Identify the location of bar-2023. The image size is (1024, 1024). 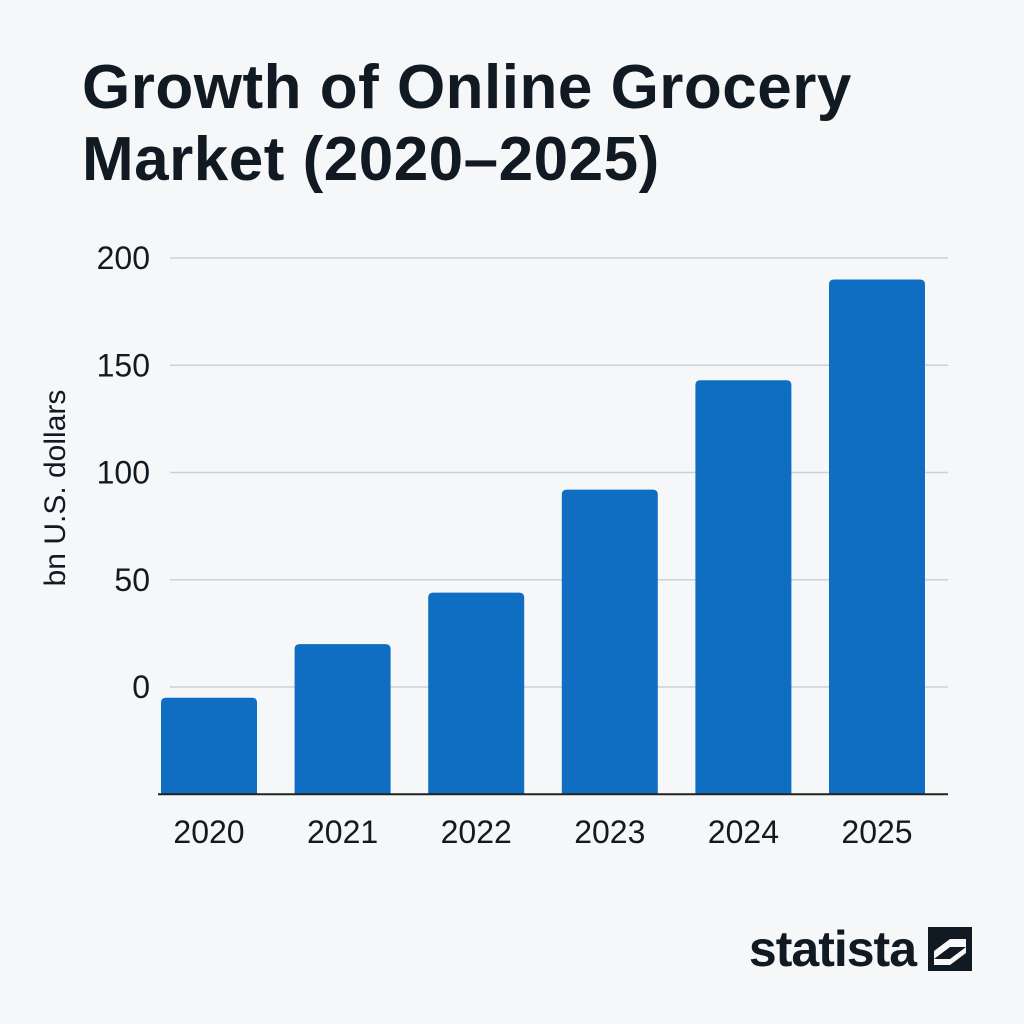
(609, 642).